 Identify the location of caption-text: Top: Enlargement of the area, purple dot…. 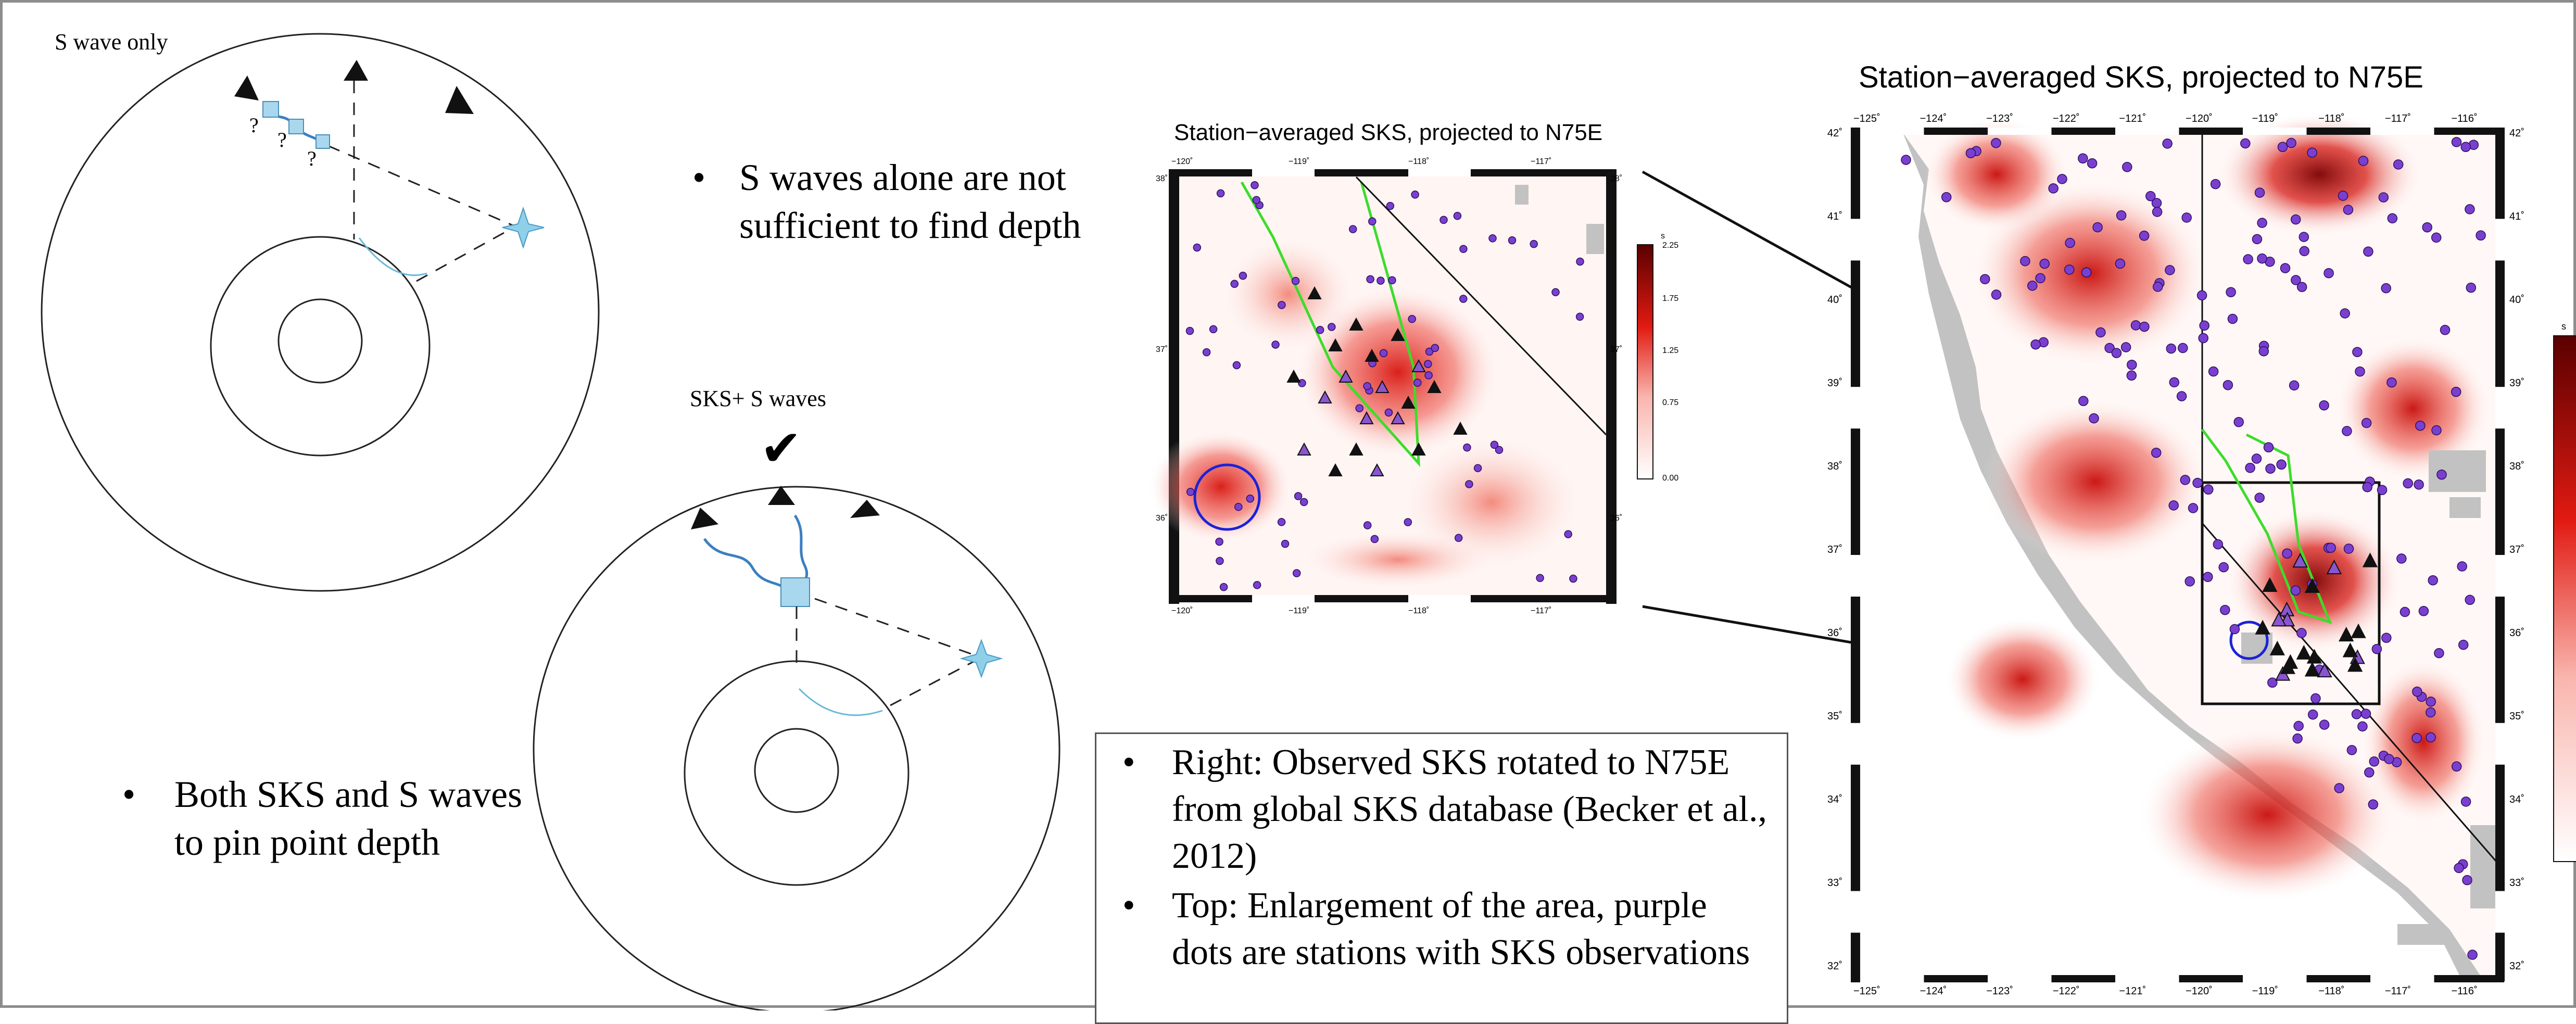
(1461, 929).